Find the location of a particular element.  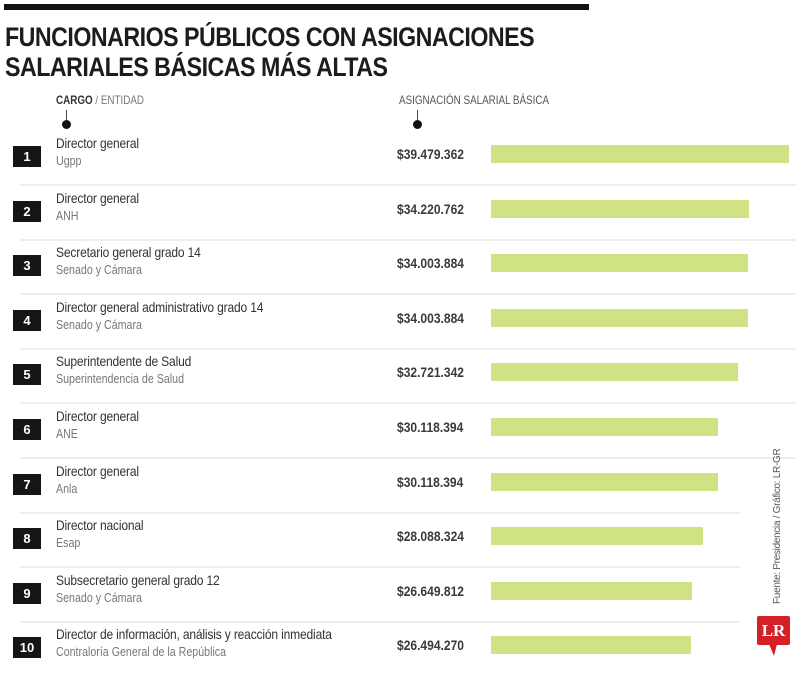

rank-badge: 2 is located at coordinates (27, 211).